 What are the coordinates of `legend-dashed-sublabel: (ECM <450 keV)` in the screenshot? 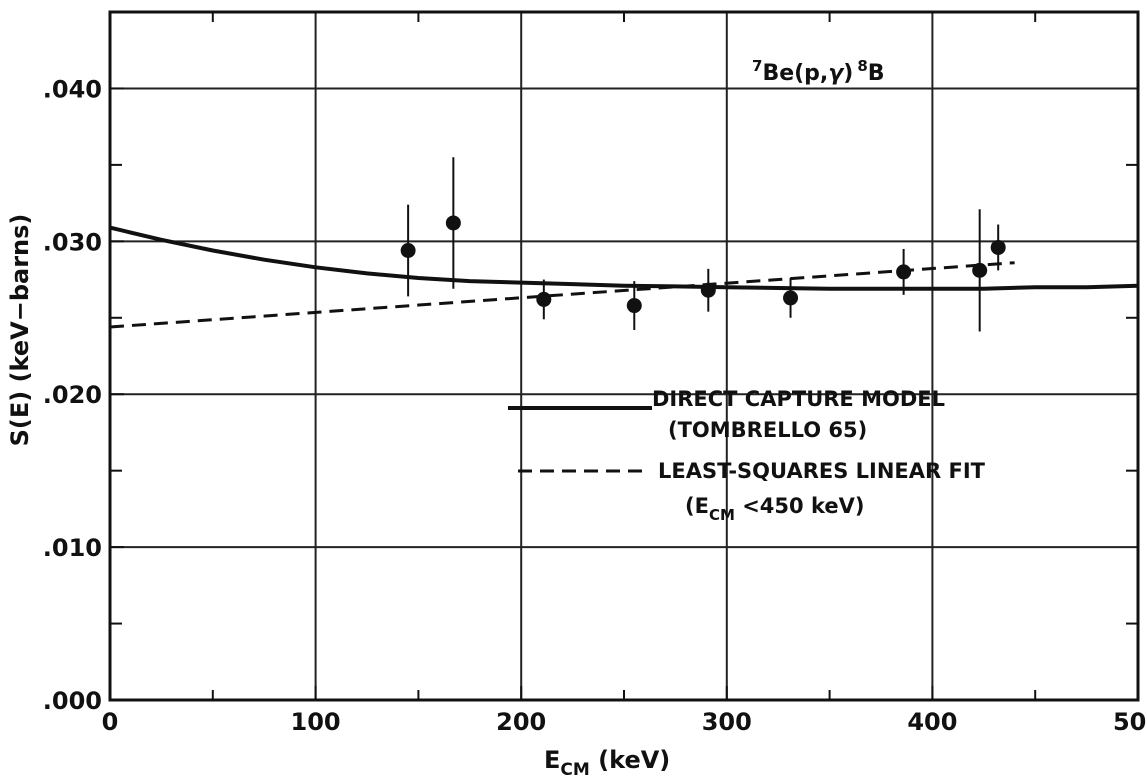 It's located at (774, 509).